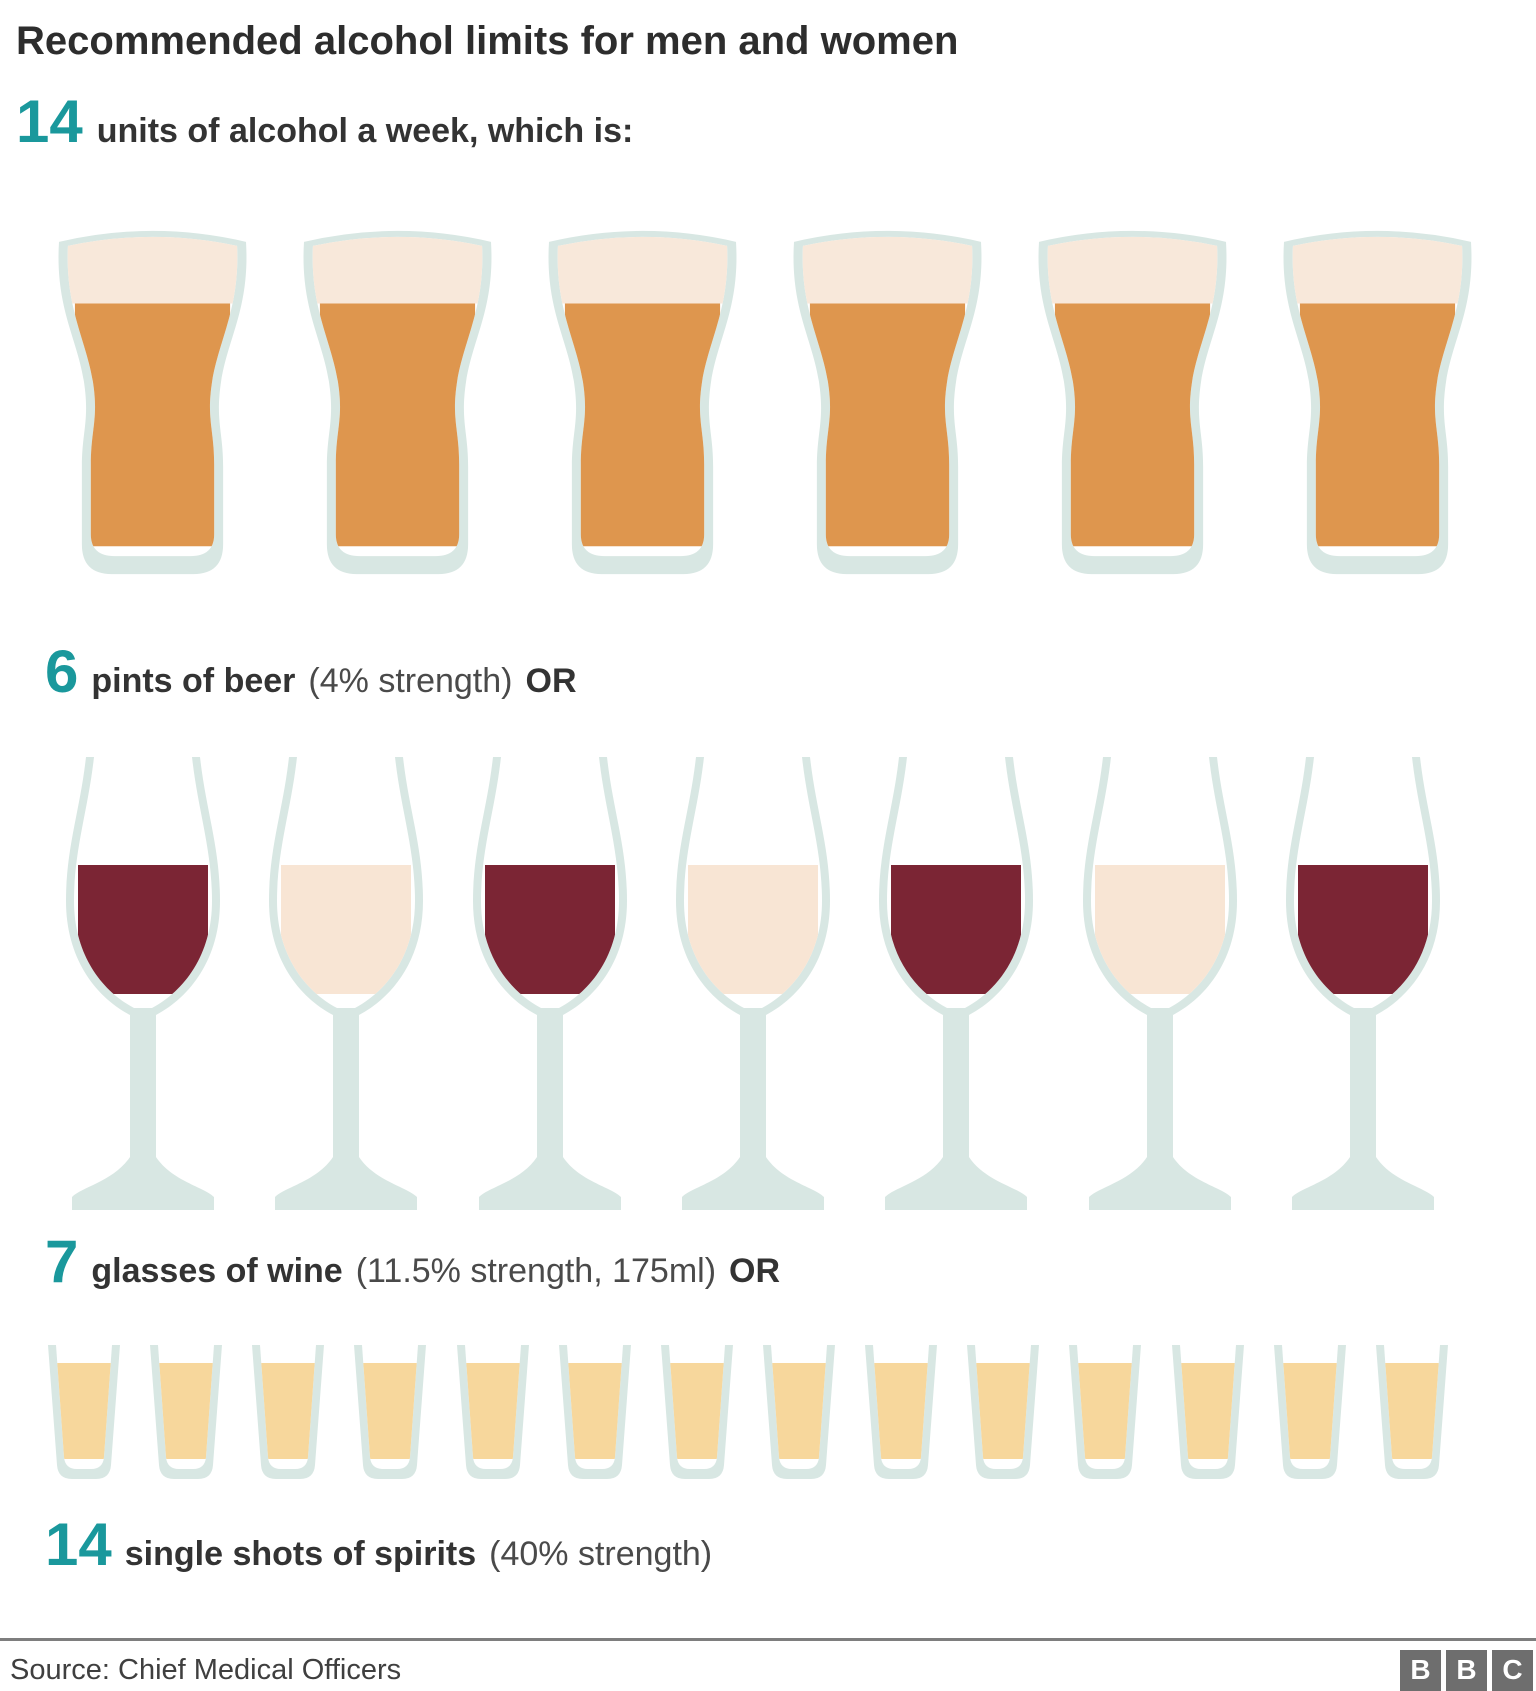 The image size is (1536, 1691). What do you see at coordinates (768, 1670) in the screenshot?
I see `footer: Source: Chief Medical Officers B B C` at bounding box center [768, 1670].